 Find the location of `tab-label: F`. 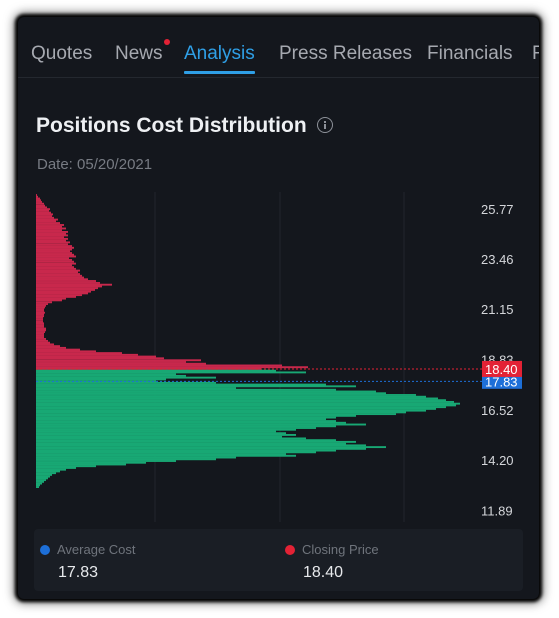

tab-label: F is located at coordinates (535, 53).